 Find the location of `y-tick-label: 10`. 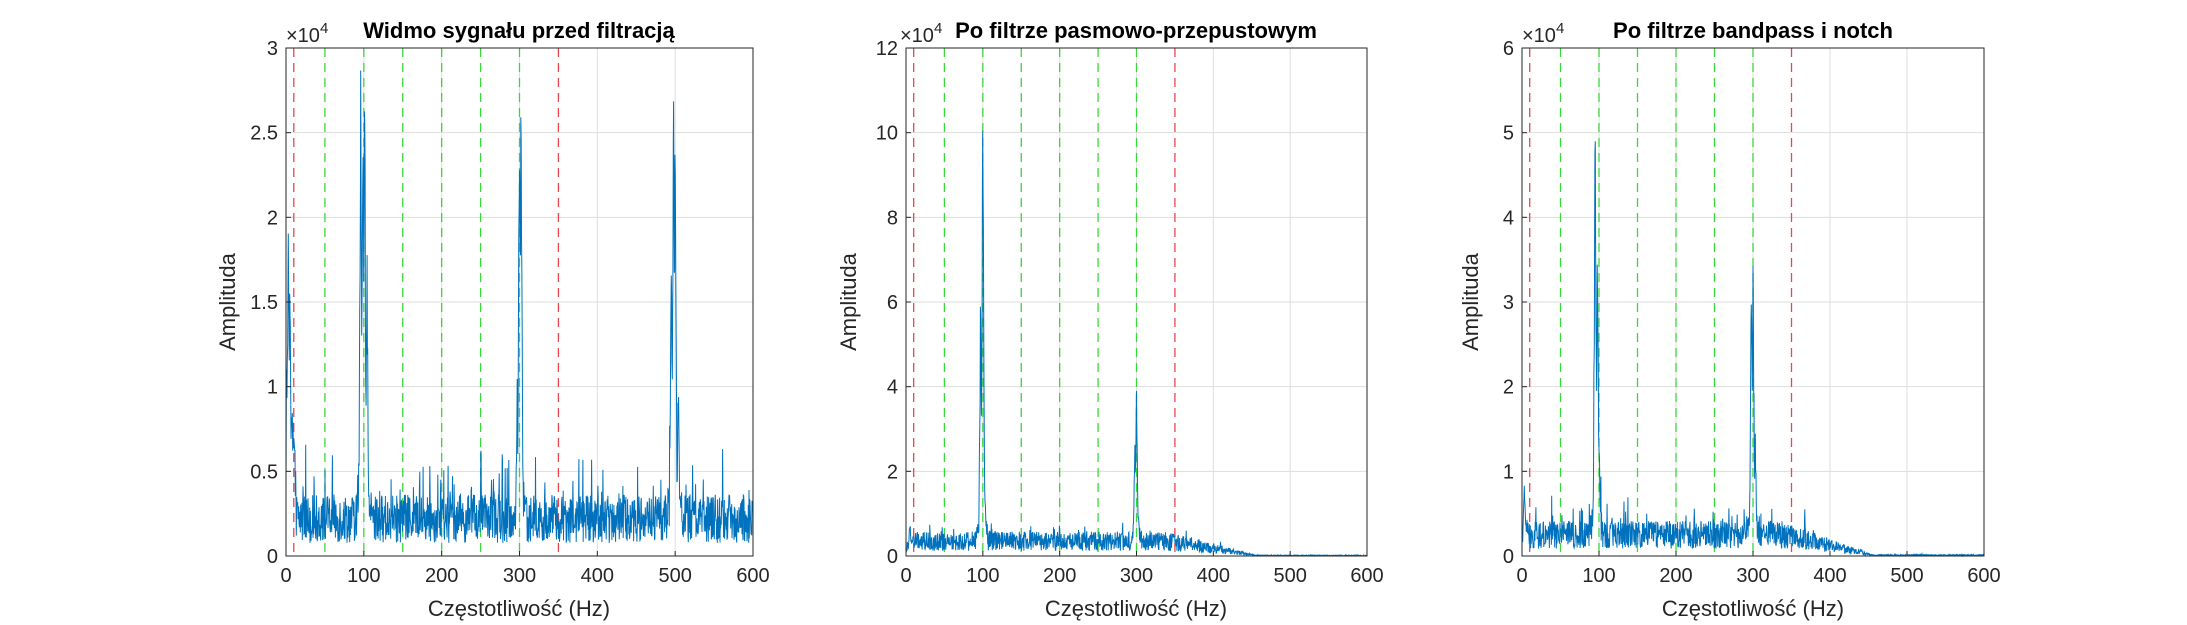

y-tick-label: 10 is located at coordinates (887, 134).